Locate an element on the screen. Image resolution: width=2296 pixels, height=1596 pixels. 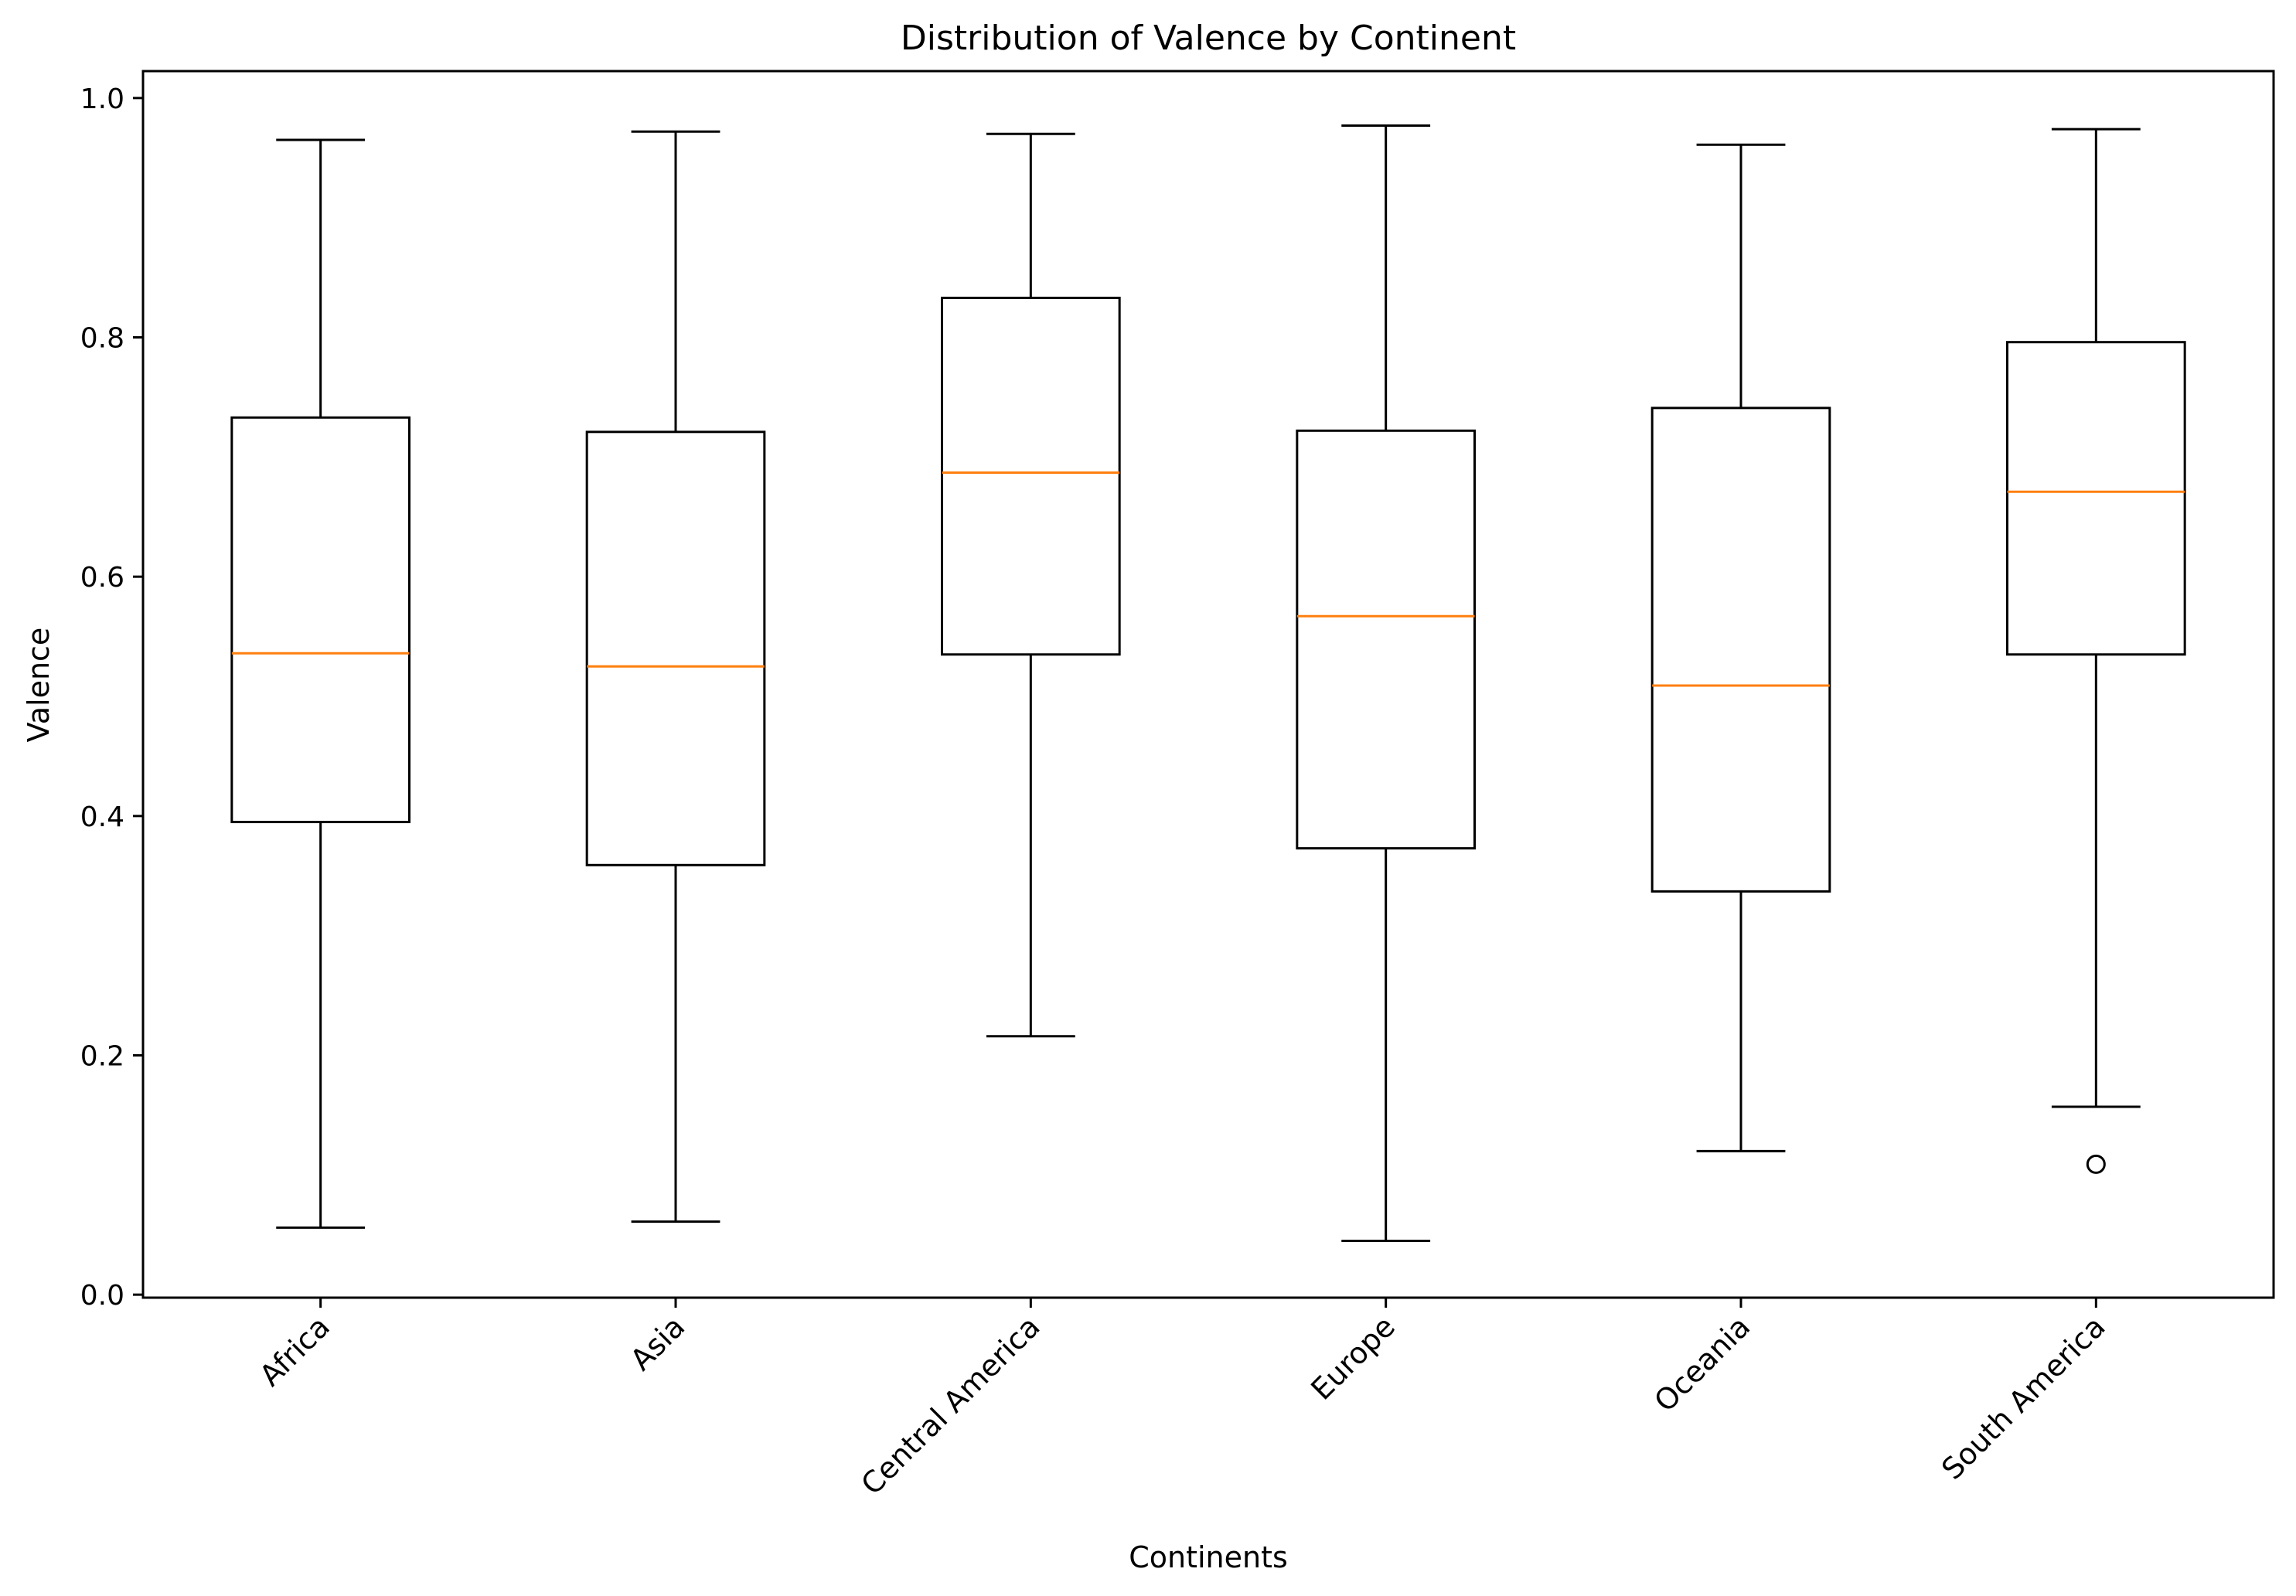
x-axis-label: Continents is located at coordinates (1208, 1557).